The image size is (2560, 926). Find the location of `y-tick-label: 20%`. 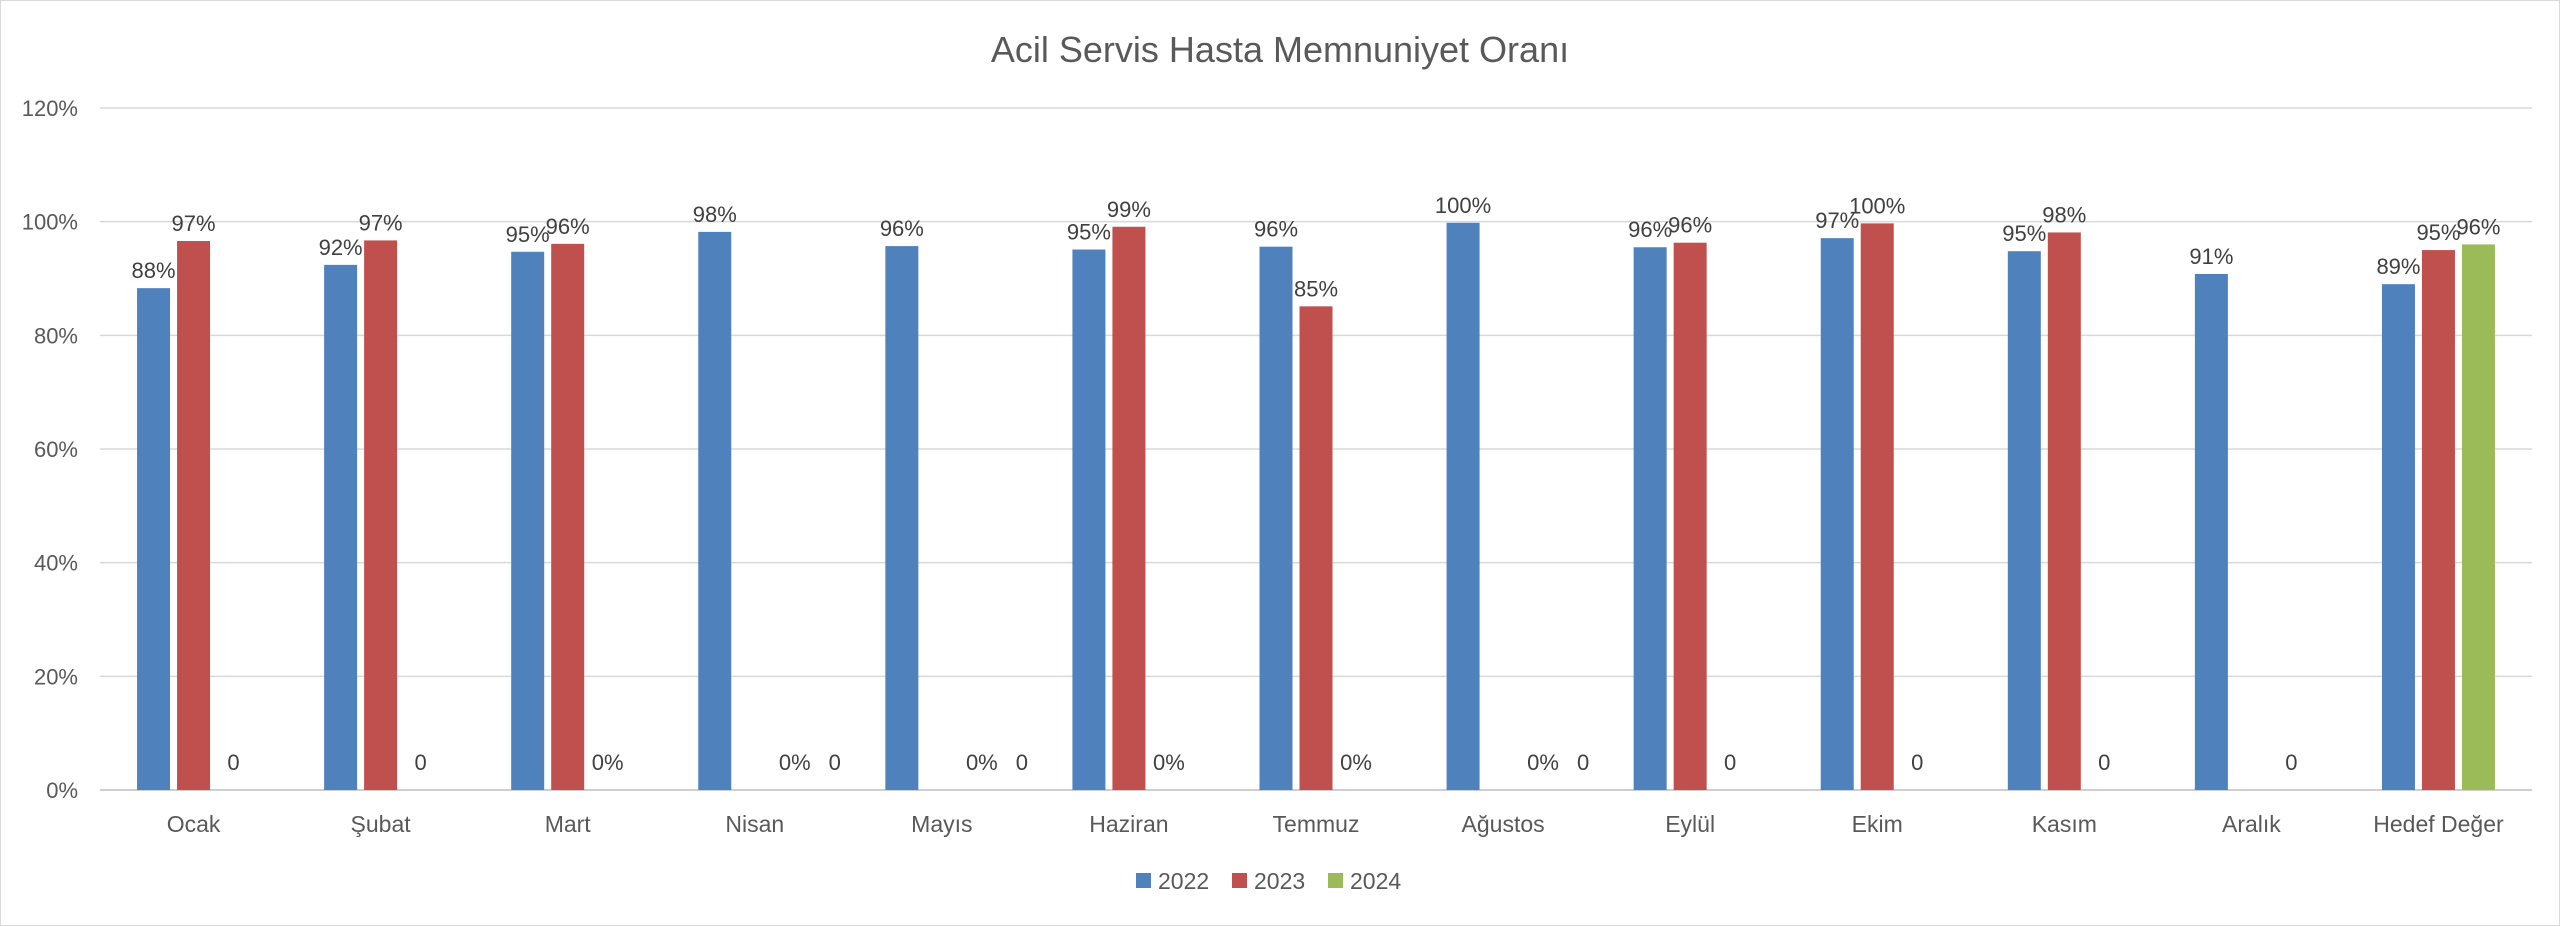

y-tick-label: 20% is located at coordinates (56, 676).